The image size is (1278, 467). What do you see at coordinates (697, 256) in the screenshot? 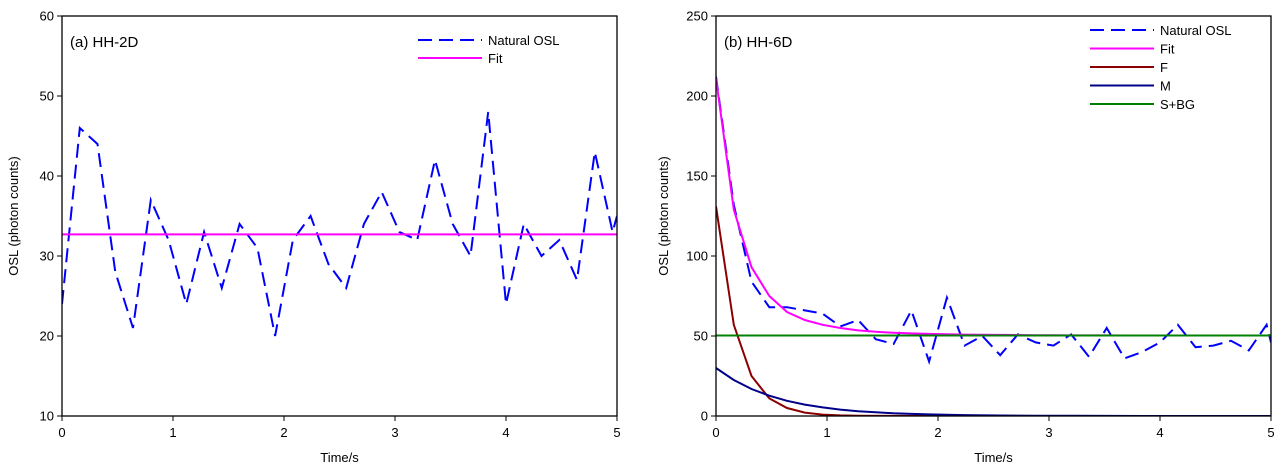
I see `y-tick-label: 100` at bounding box center [697, 256].